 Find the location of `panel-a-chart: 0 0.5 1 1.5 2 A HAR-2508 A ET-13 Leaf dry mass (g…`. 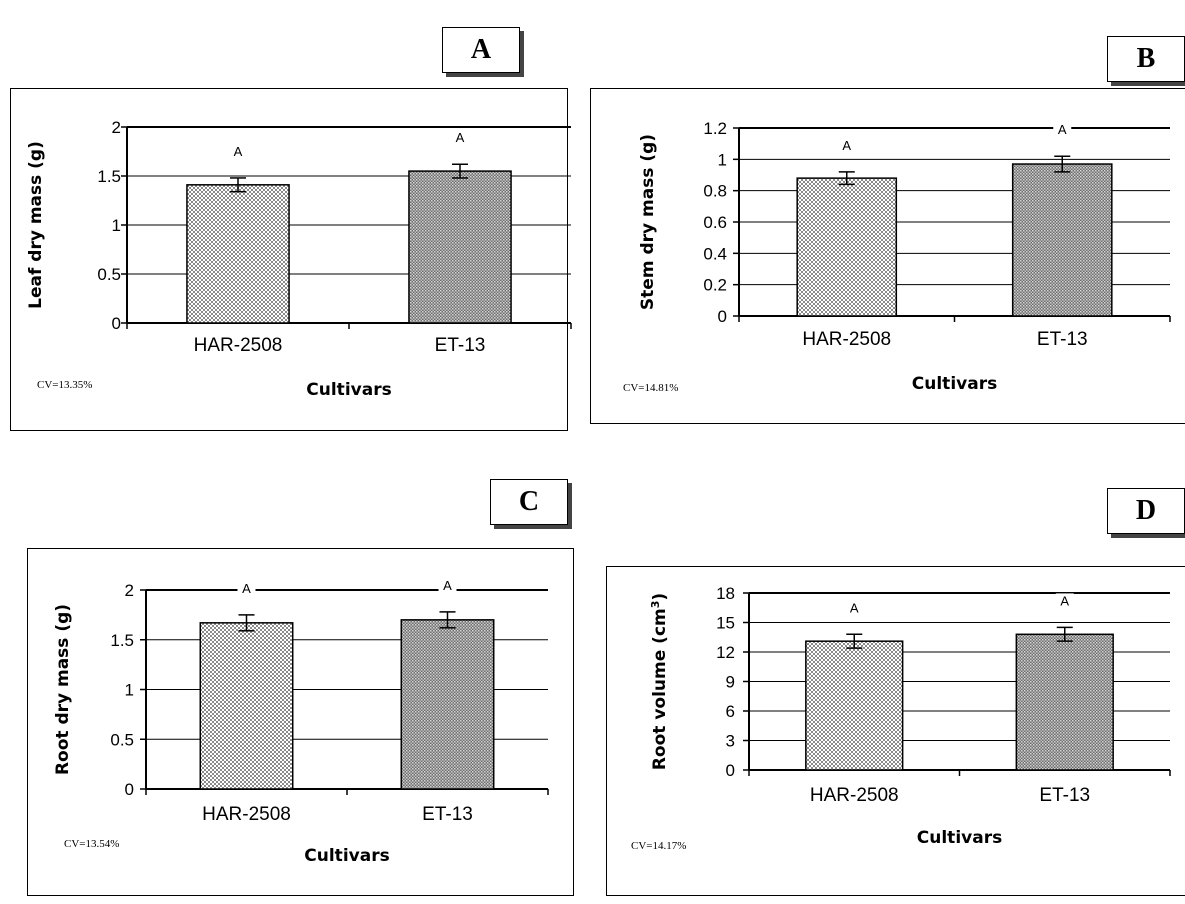

panel-a-chart: 0 0.5 1 1.5 2 A HAR-2508 A ET-13 Leaf dry mass (g… is located at coordinates (299, 259).